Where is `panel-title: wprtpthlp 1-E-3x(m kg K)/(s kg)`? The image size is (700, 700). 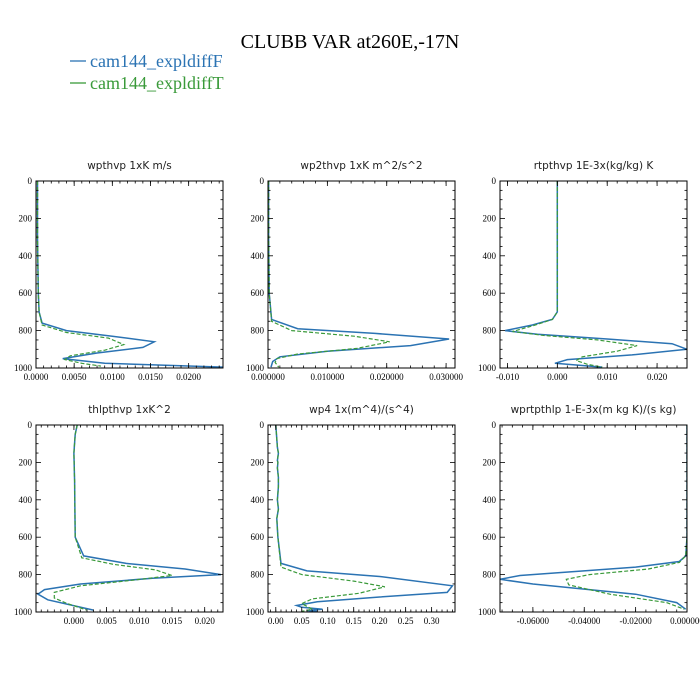
panel-title: wprtpthlp 1-E-3x(m kg K)/(s kg) is located at coordinates (594, 410).